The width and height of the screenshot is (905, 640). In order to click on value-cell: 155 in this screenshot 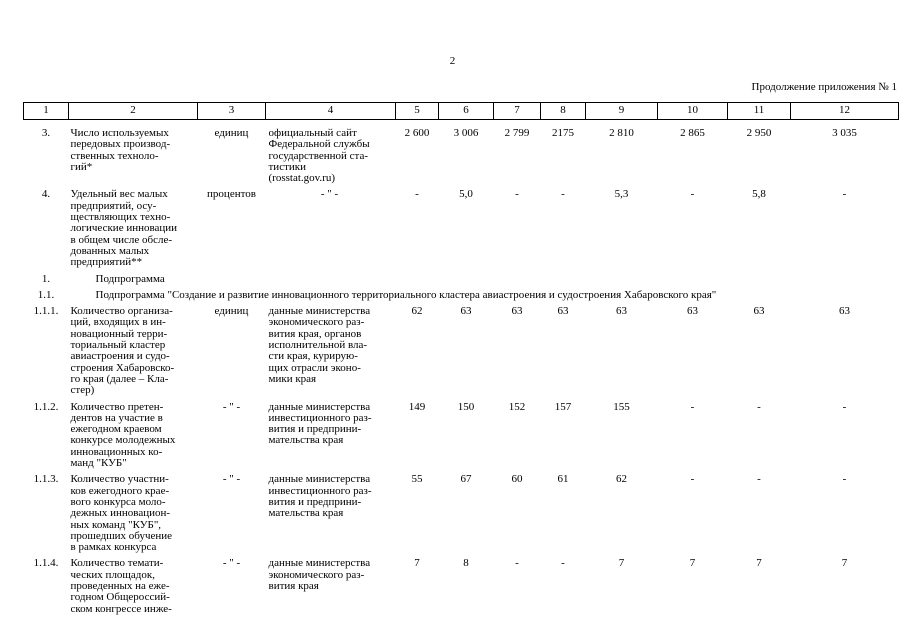, I will do `click(621, 406)`.